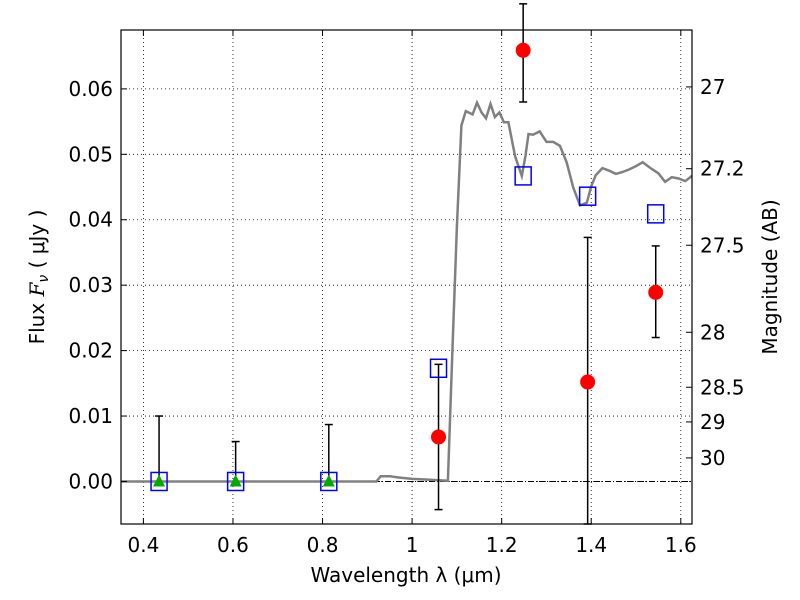 The height and width of the screenshot is (600, 800). What do you see at coordinates (405, 575) in the screenshot?
I see `x-axis-label: Wavelength λ (μm)` at bounding box center [405, 575].